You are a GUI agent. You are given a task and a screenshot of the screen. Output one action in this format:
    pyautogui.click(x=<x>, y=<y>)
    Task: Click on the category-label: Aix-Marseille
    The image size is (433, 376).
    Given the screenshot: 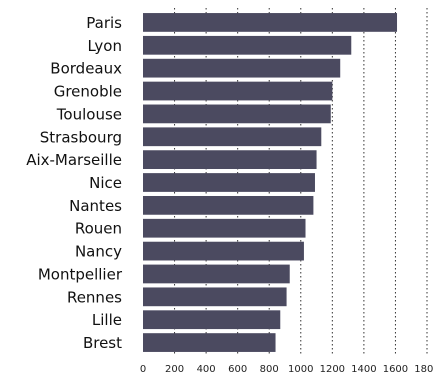 What is the action you would take?
    pyautogui.click(x=74, y=160)
    